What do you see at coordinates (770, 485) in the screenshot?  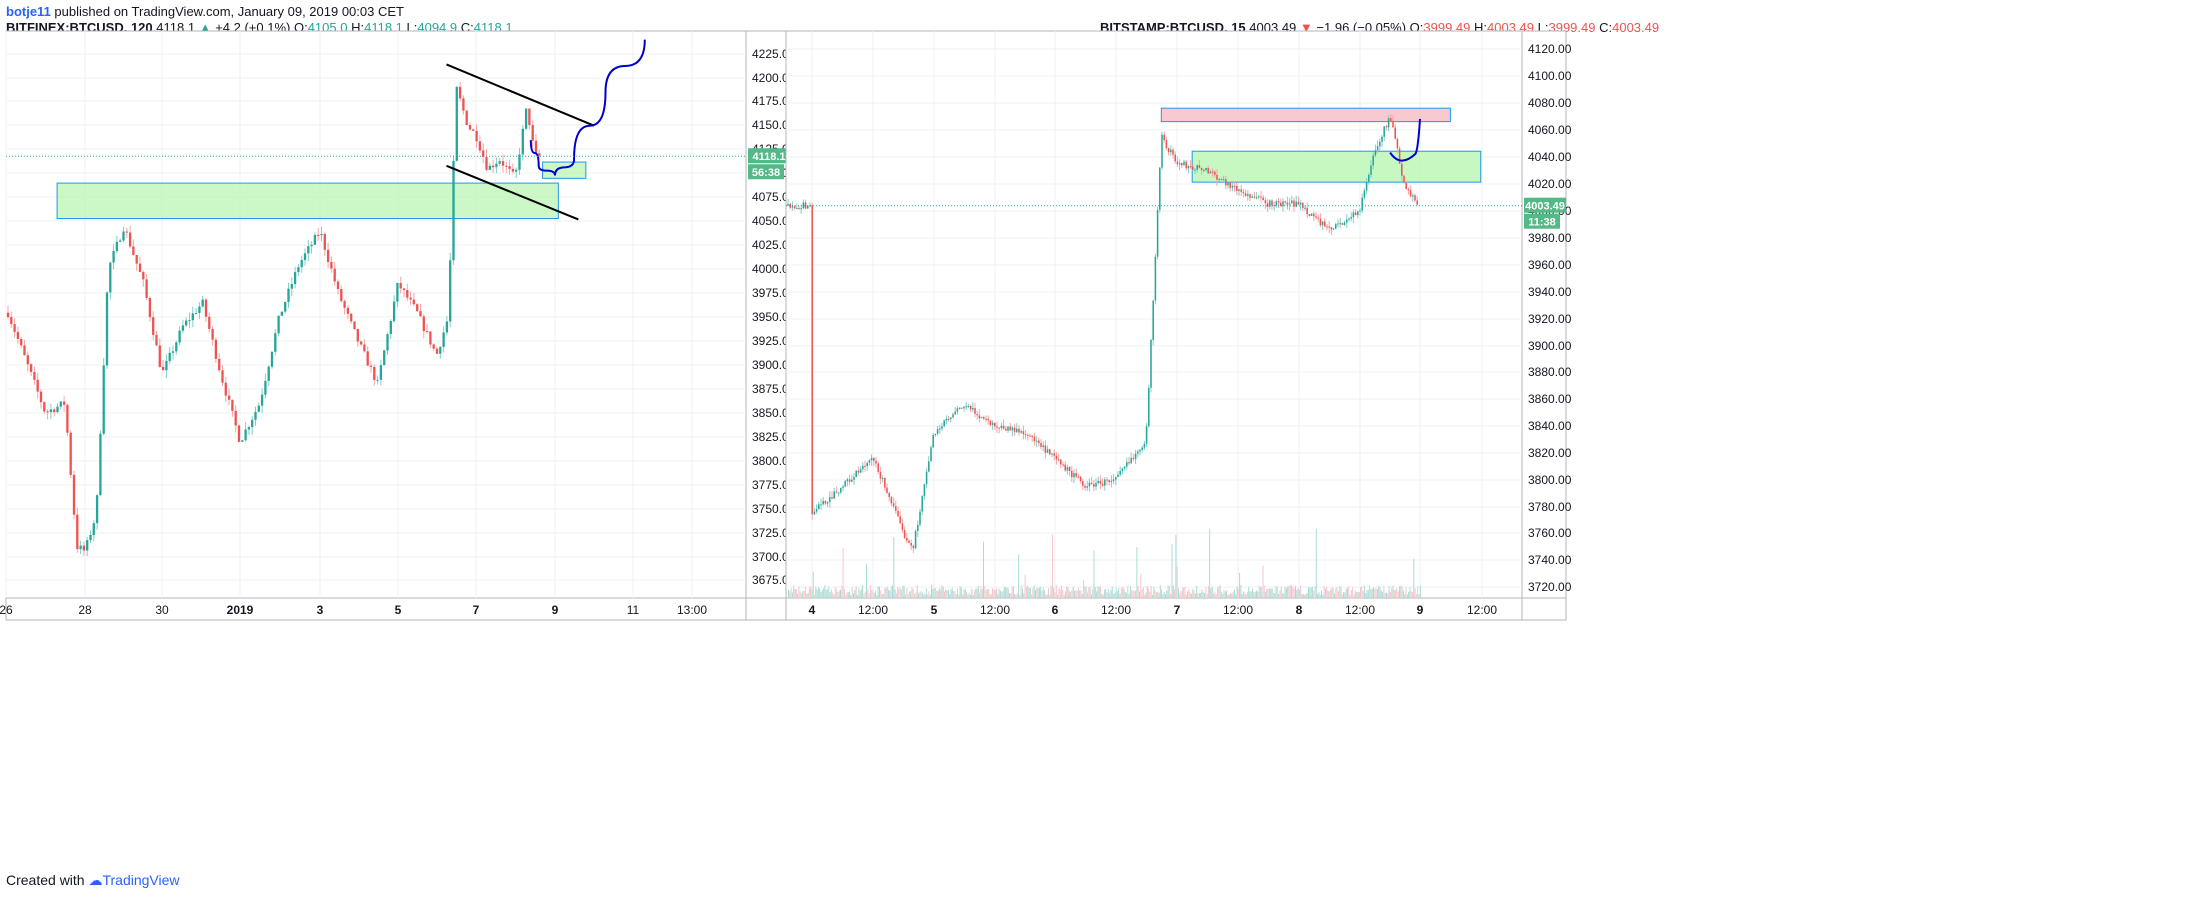 I see `y-tick-label: 3775.0` at bounding box center [770, 485].